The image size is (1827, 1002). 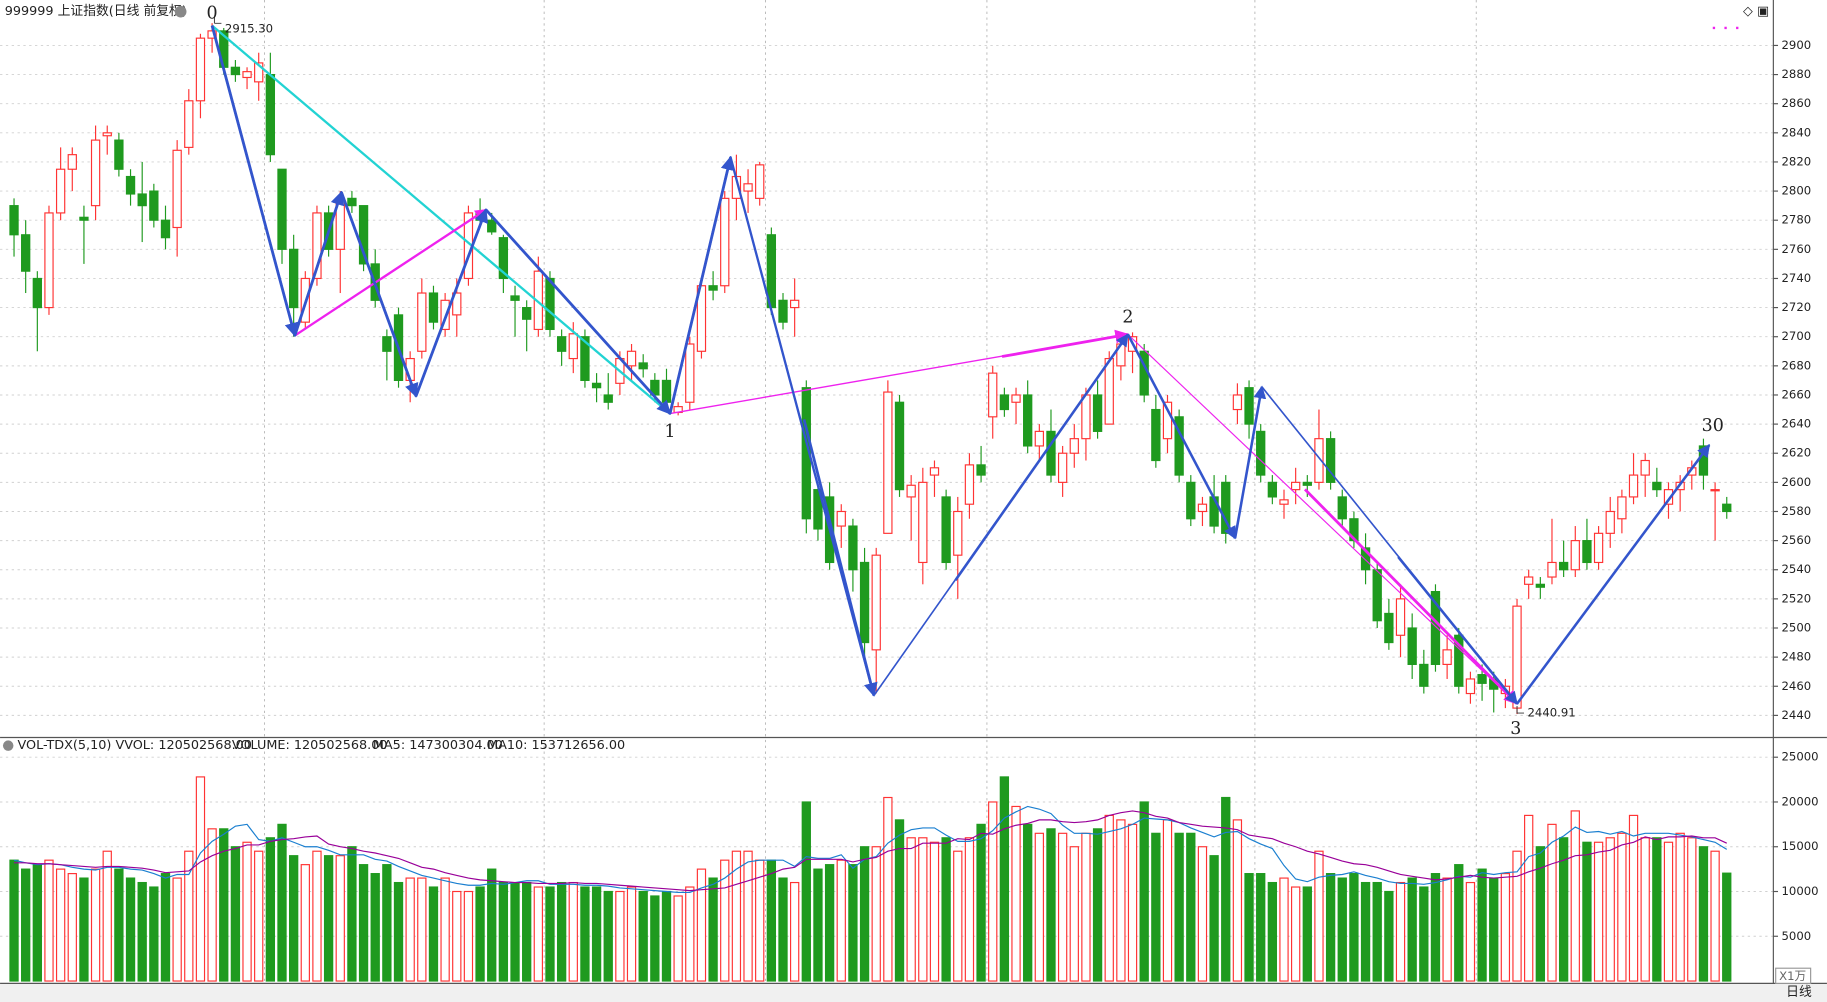 What do you see at coordinates (1797, 540) in the screenshot?
I see `y-tick-label: 2560` at bounding box center [1797, 540].